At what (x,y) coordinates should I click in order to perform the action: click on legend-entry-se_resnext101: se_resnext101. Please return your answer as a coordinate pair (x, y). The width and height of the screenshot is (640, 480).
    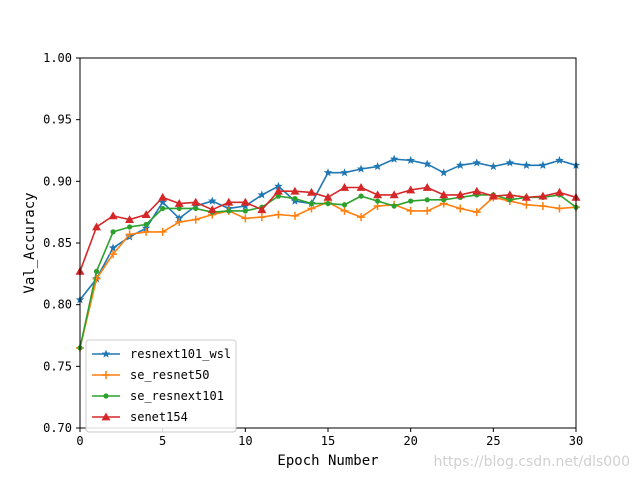
    Looking at the image, I should click on (158, 396).